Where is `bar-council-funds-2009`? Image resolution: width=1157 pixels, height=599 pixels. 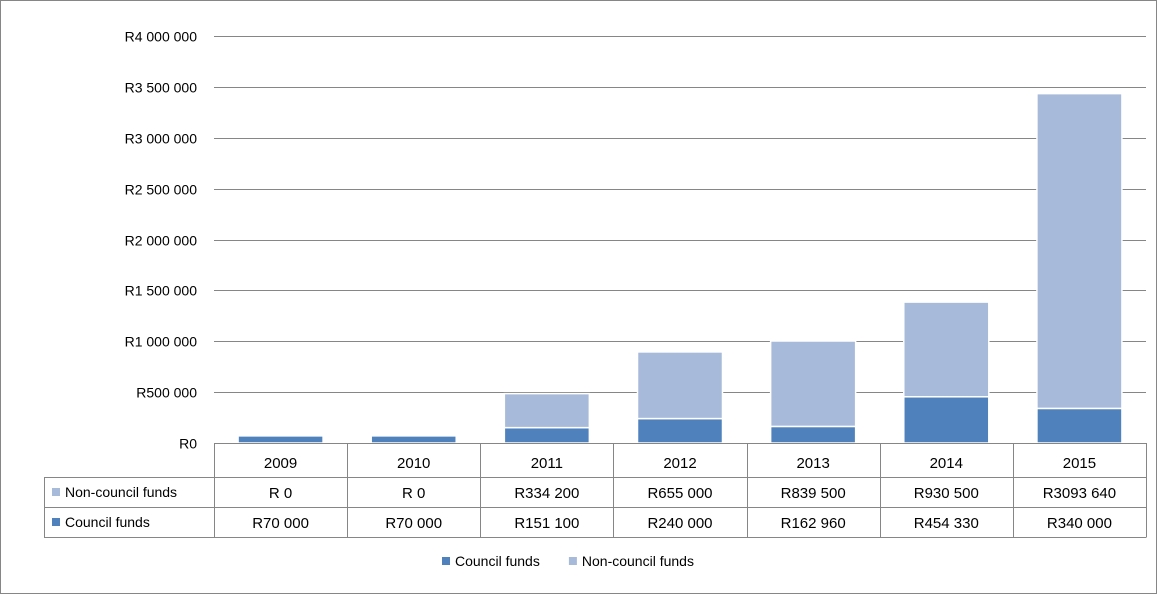
bar-council-funds-2009 is located at coordinates (280, 439).